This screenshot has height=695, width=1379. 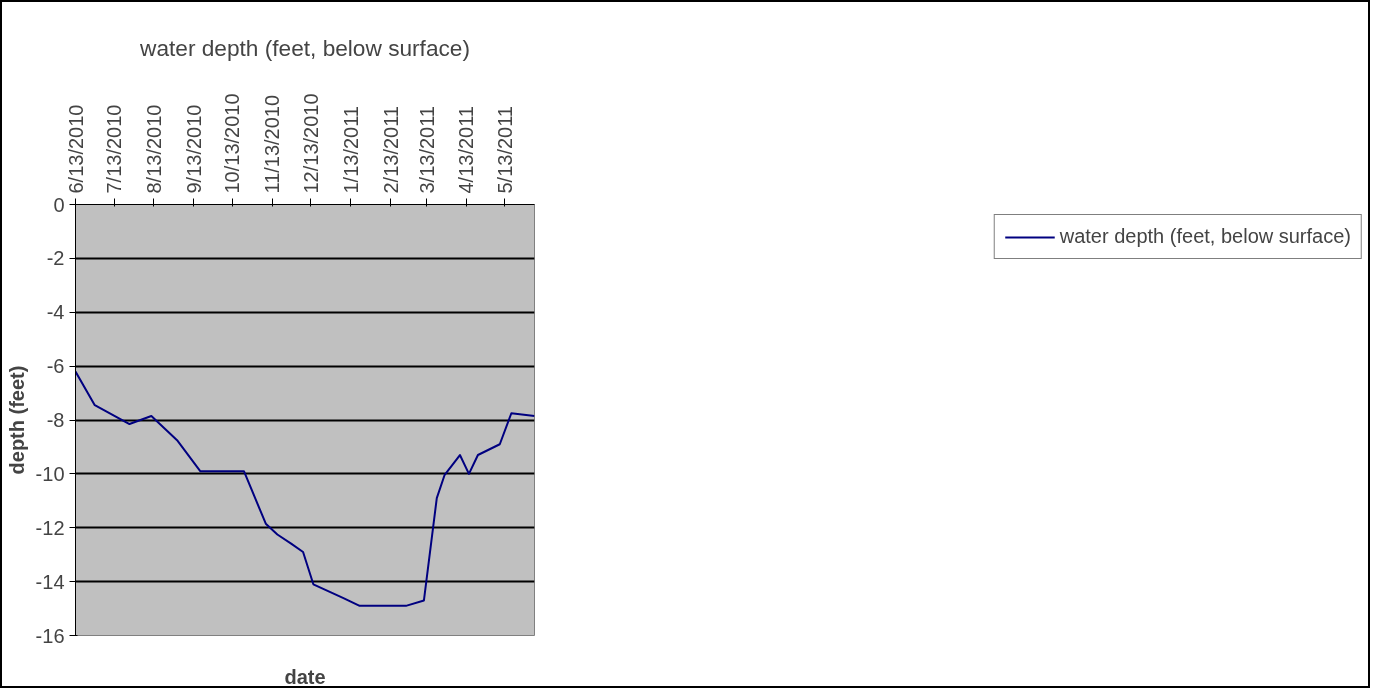 I want to click on x-tick-label: 2/13/2011, so click(x=390, y=150).